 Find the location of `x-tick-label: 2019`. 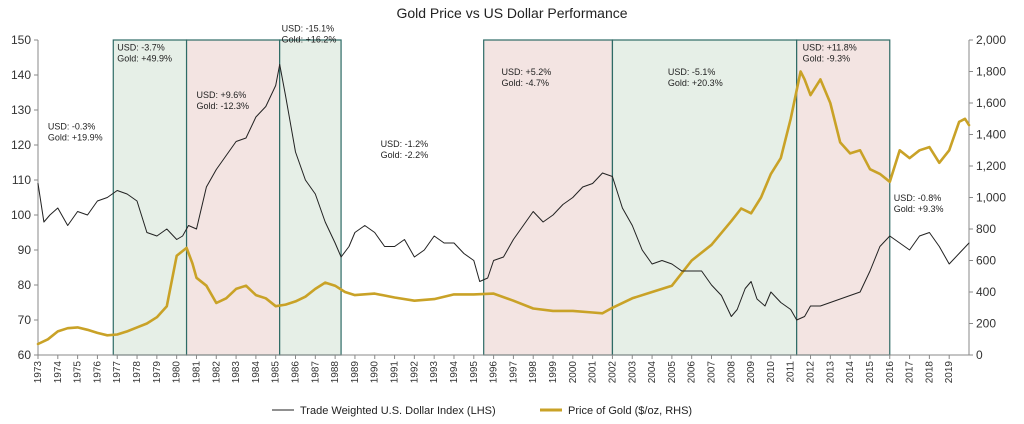

x-tick-label: 2019 is located at coordinates (949, 372).